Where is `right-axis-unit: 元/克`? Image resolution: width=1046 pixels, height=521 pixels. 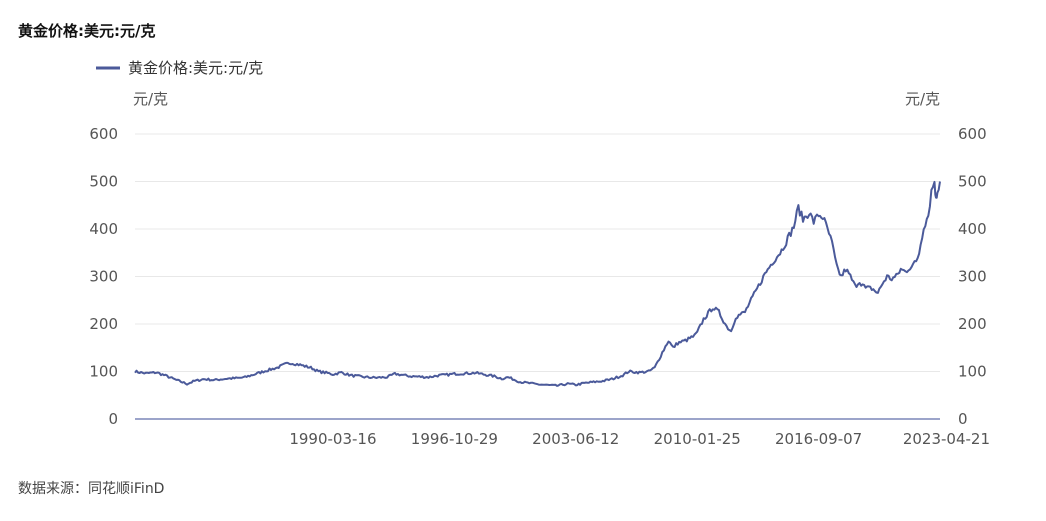
right-axis-unit: 元/克 is located at coordinates (922, 99).